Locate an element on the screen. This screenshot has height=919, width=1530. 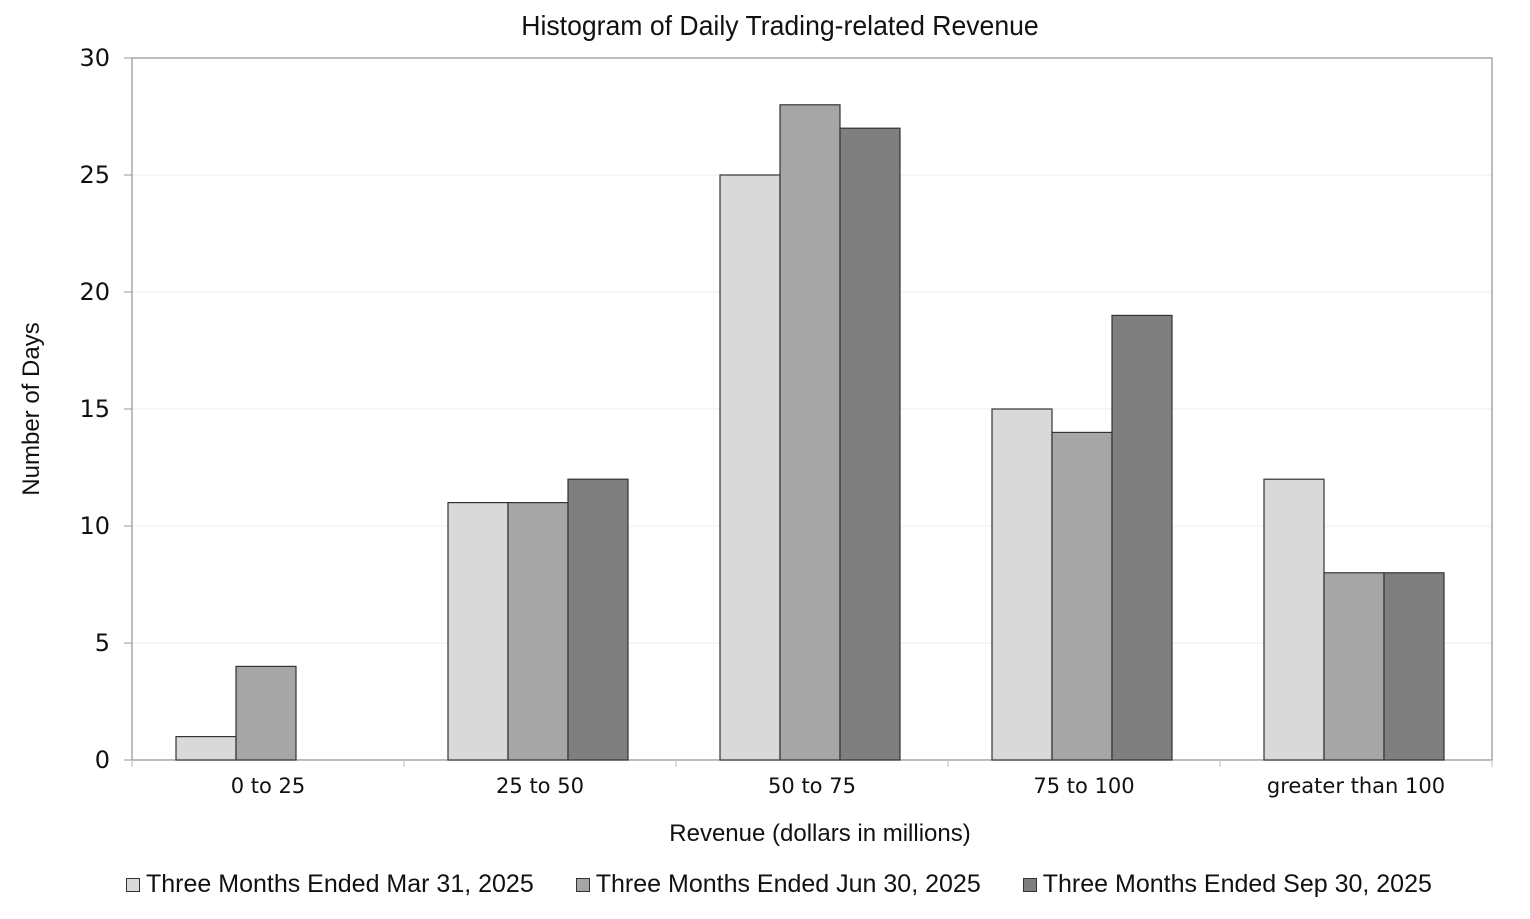
y-tick-label: 5 is located at coordinates (102, 643).